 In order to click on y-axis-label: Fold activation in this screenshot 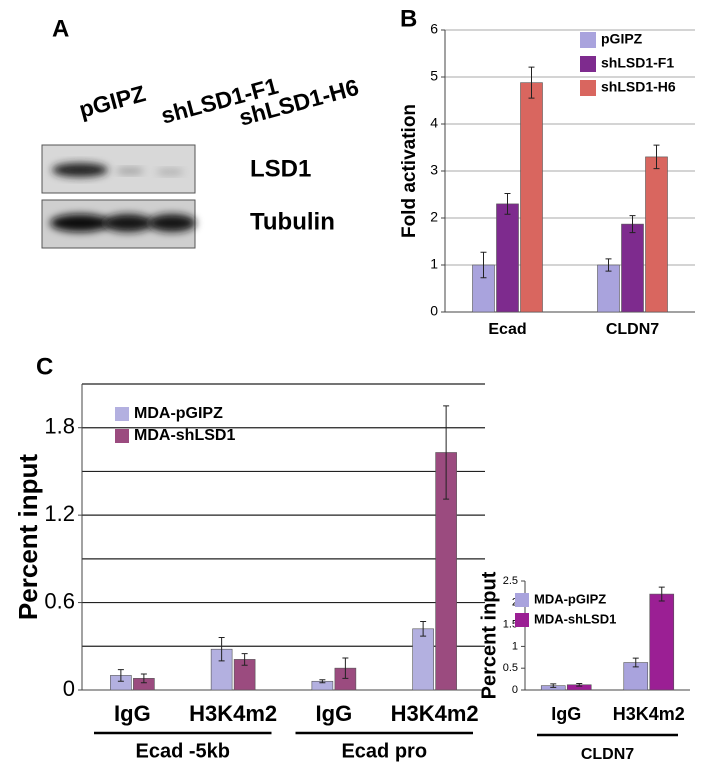, I will do `click(409, 171)`.